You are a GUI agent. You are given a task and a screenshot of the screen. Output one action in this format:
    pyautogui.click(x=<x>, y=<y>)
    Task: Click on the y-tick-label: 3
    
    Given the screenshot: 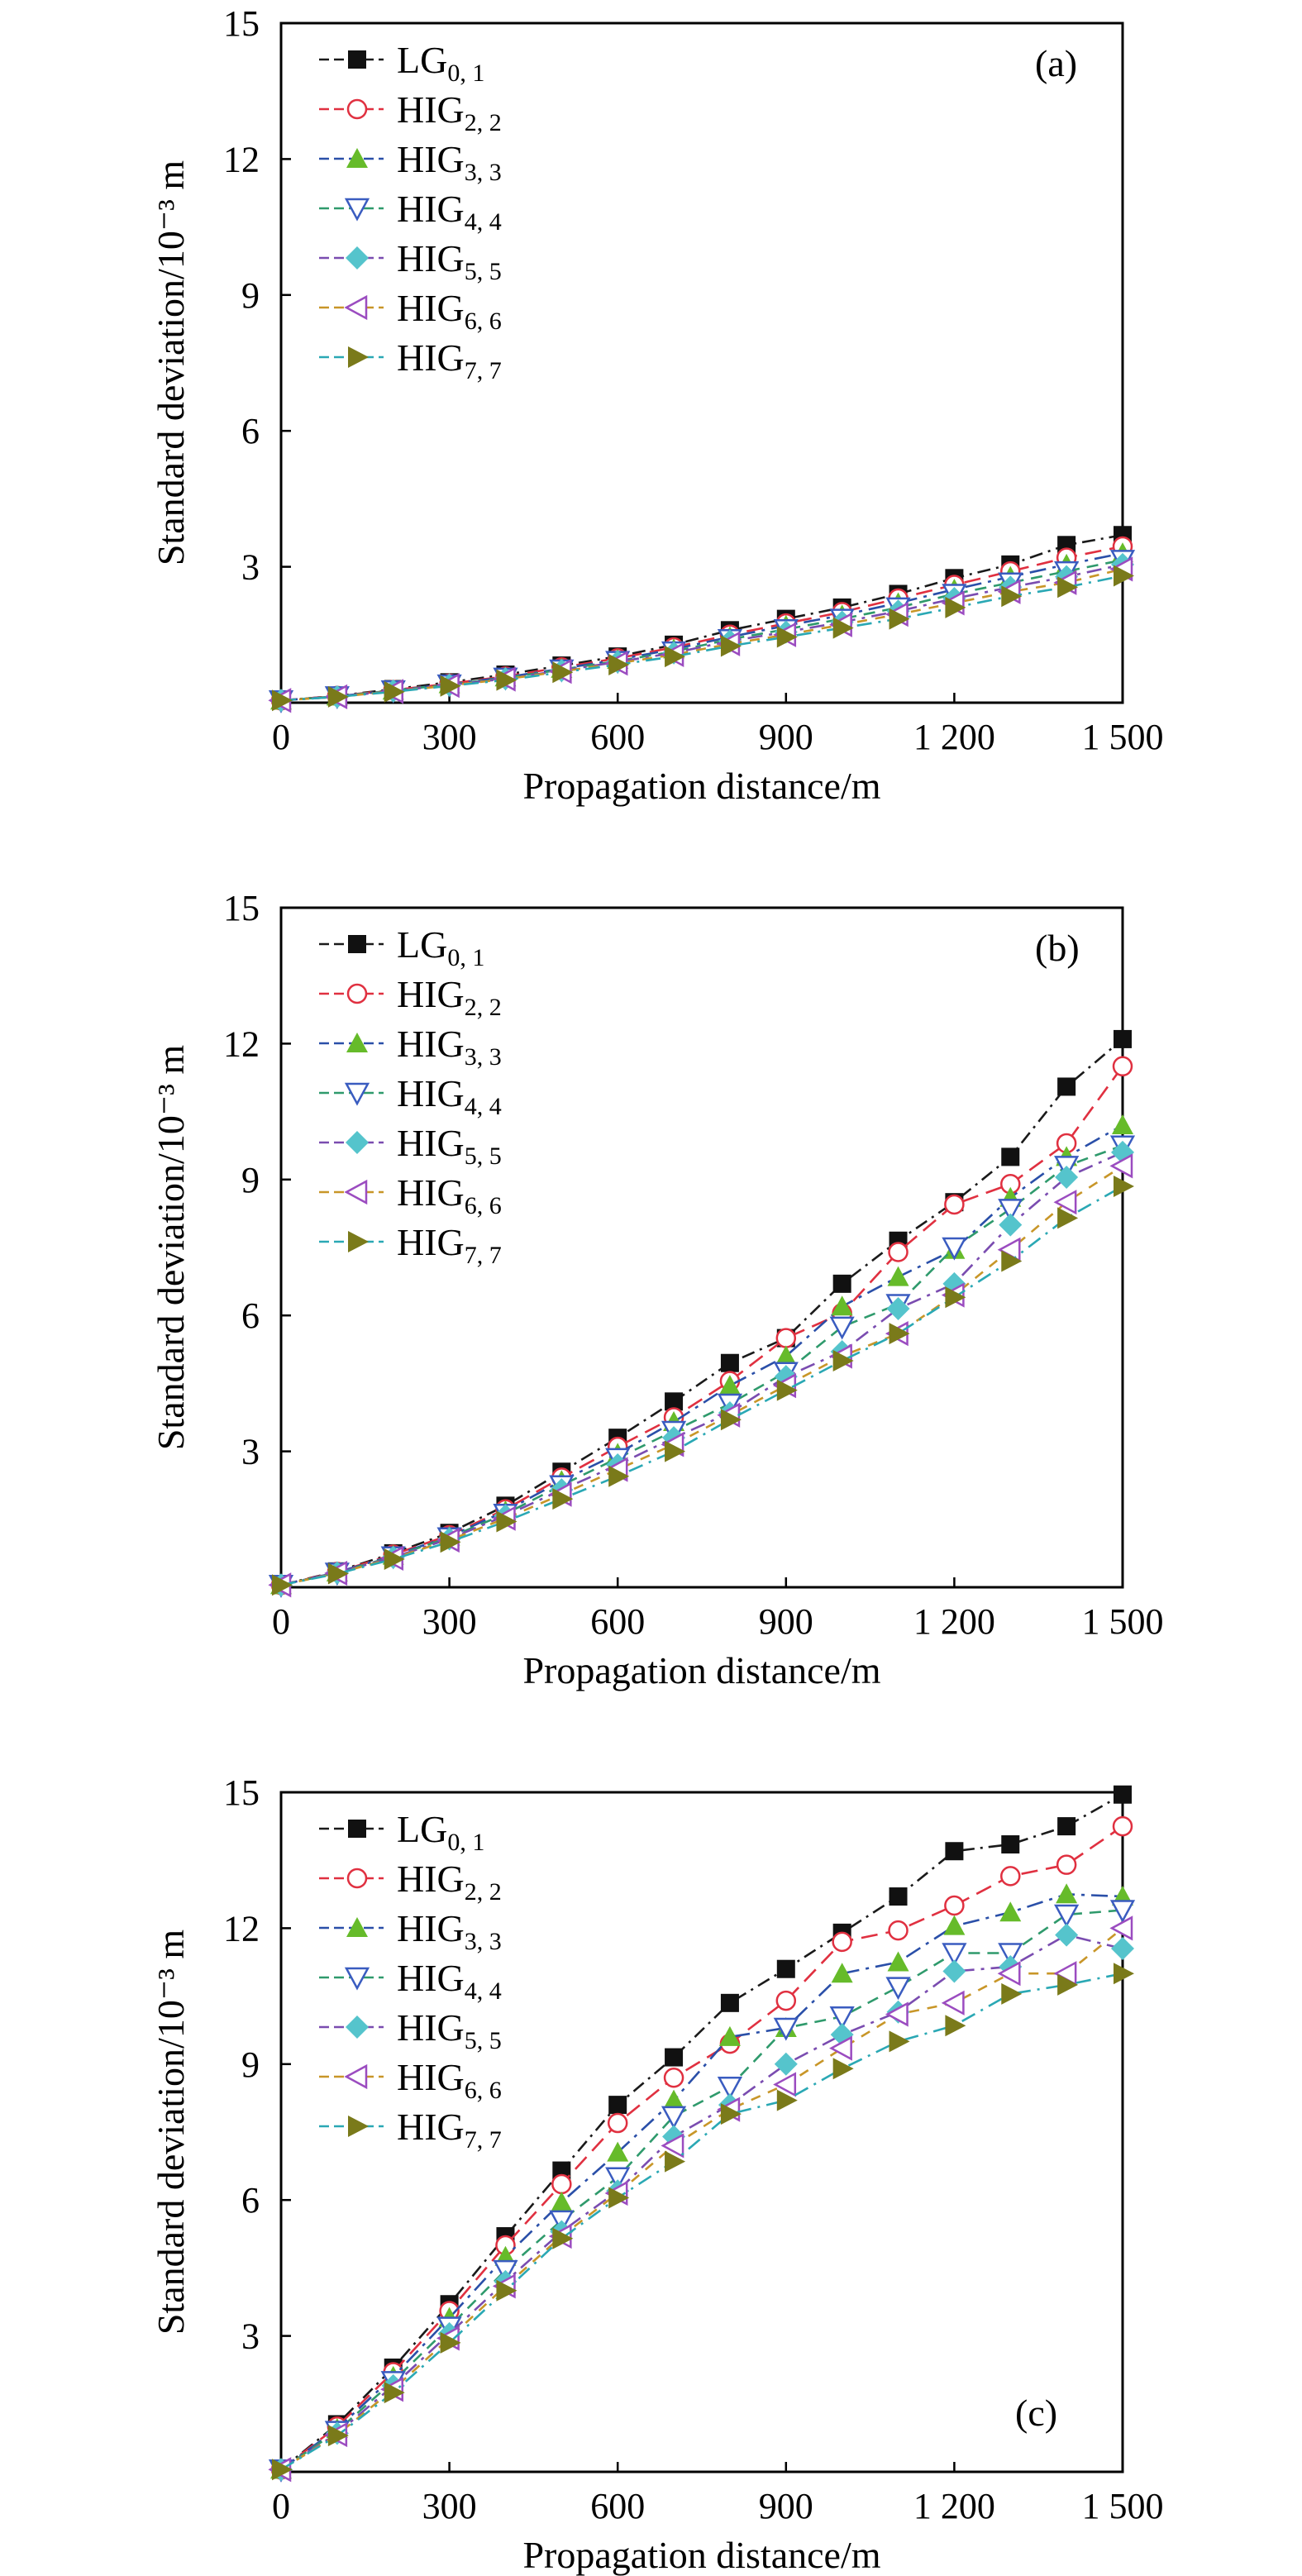 What is the action you would take?
    pyautogui.click(x=251, y=2336)
    